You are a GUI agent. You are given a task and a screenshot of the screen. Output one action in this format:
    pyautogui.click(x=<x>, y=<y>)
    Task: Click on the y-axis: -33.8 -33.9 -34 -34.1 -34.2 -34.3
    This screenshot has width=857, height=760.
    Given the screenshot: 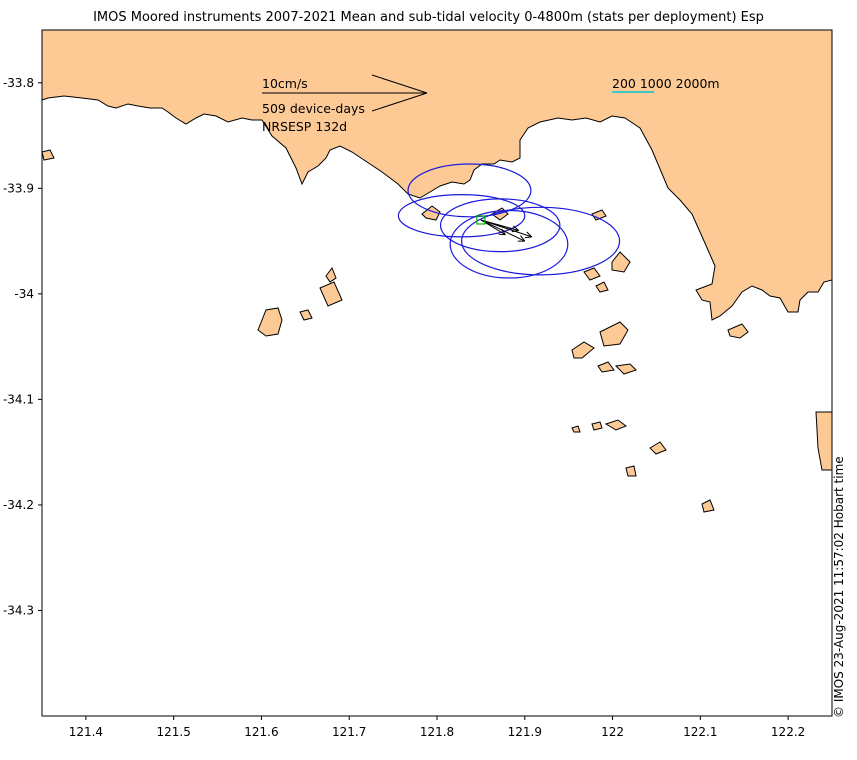 What is the action you would take?
    pyautogui.click(x=22, y=346)
    